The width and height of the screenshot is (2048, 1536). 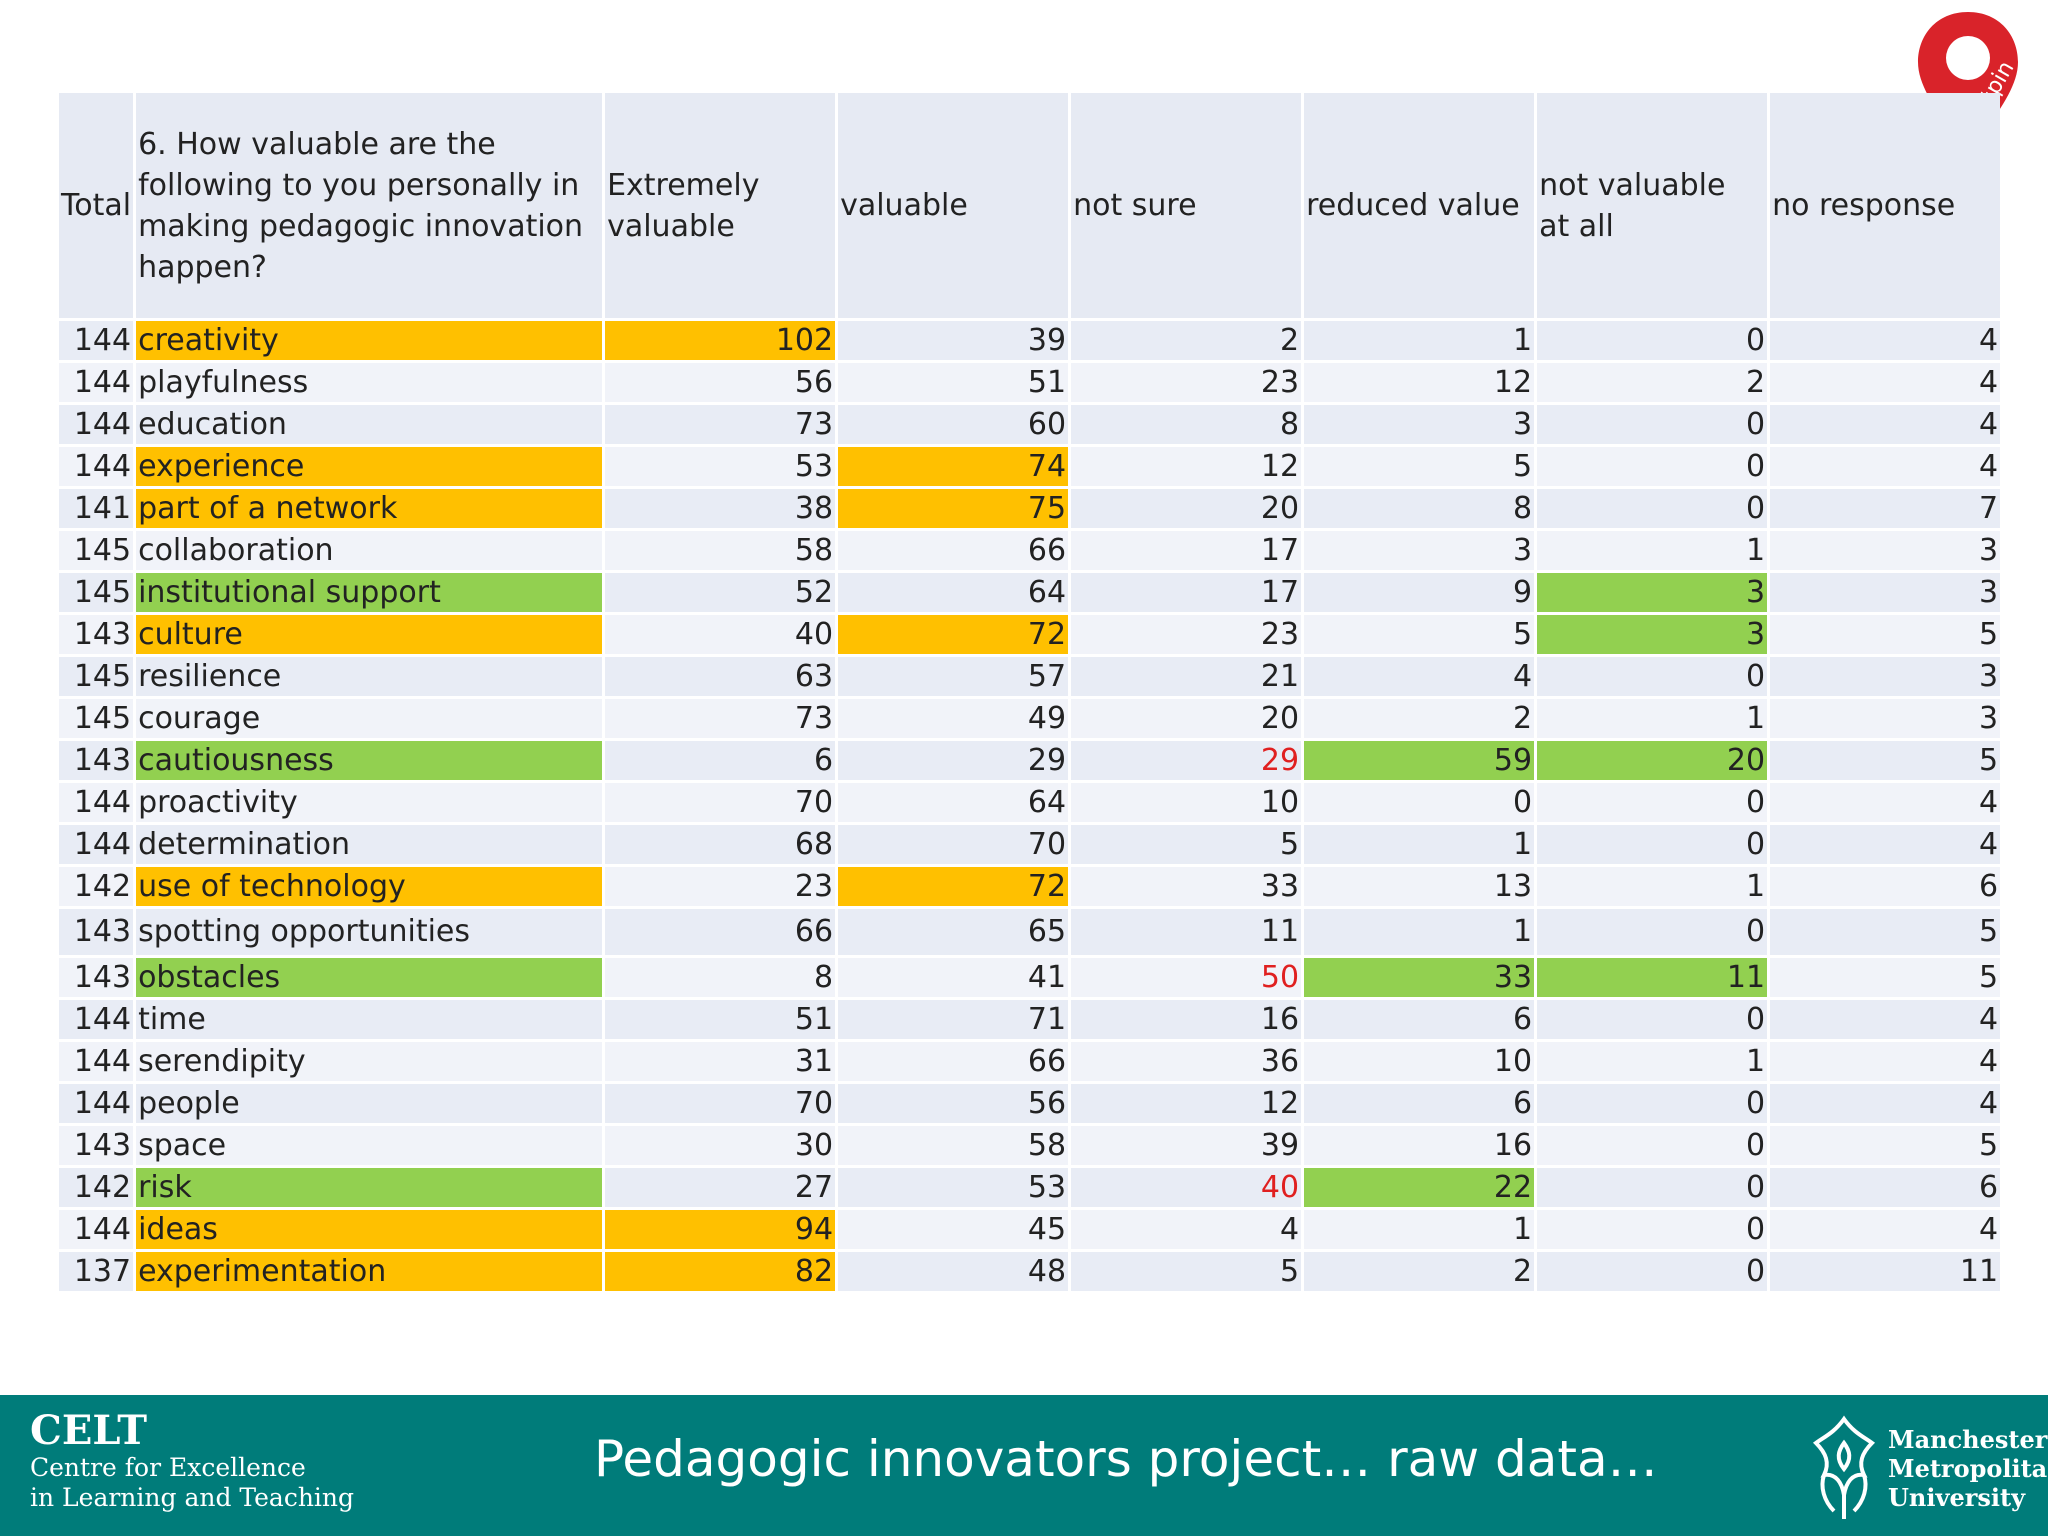 What do you see at coordinates (720, 676) in the screenshot?
I see `extremely-valuable-cell: 63` at bounding box center [720, 676].